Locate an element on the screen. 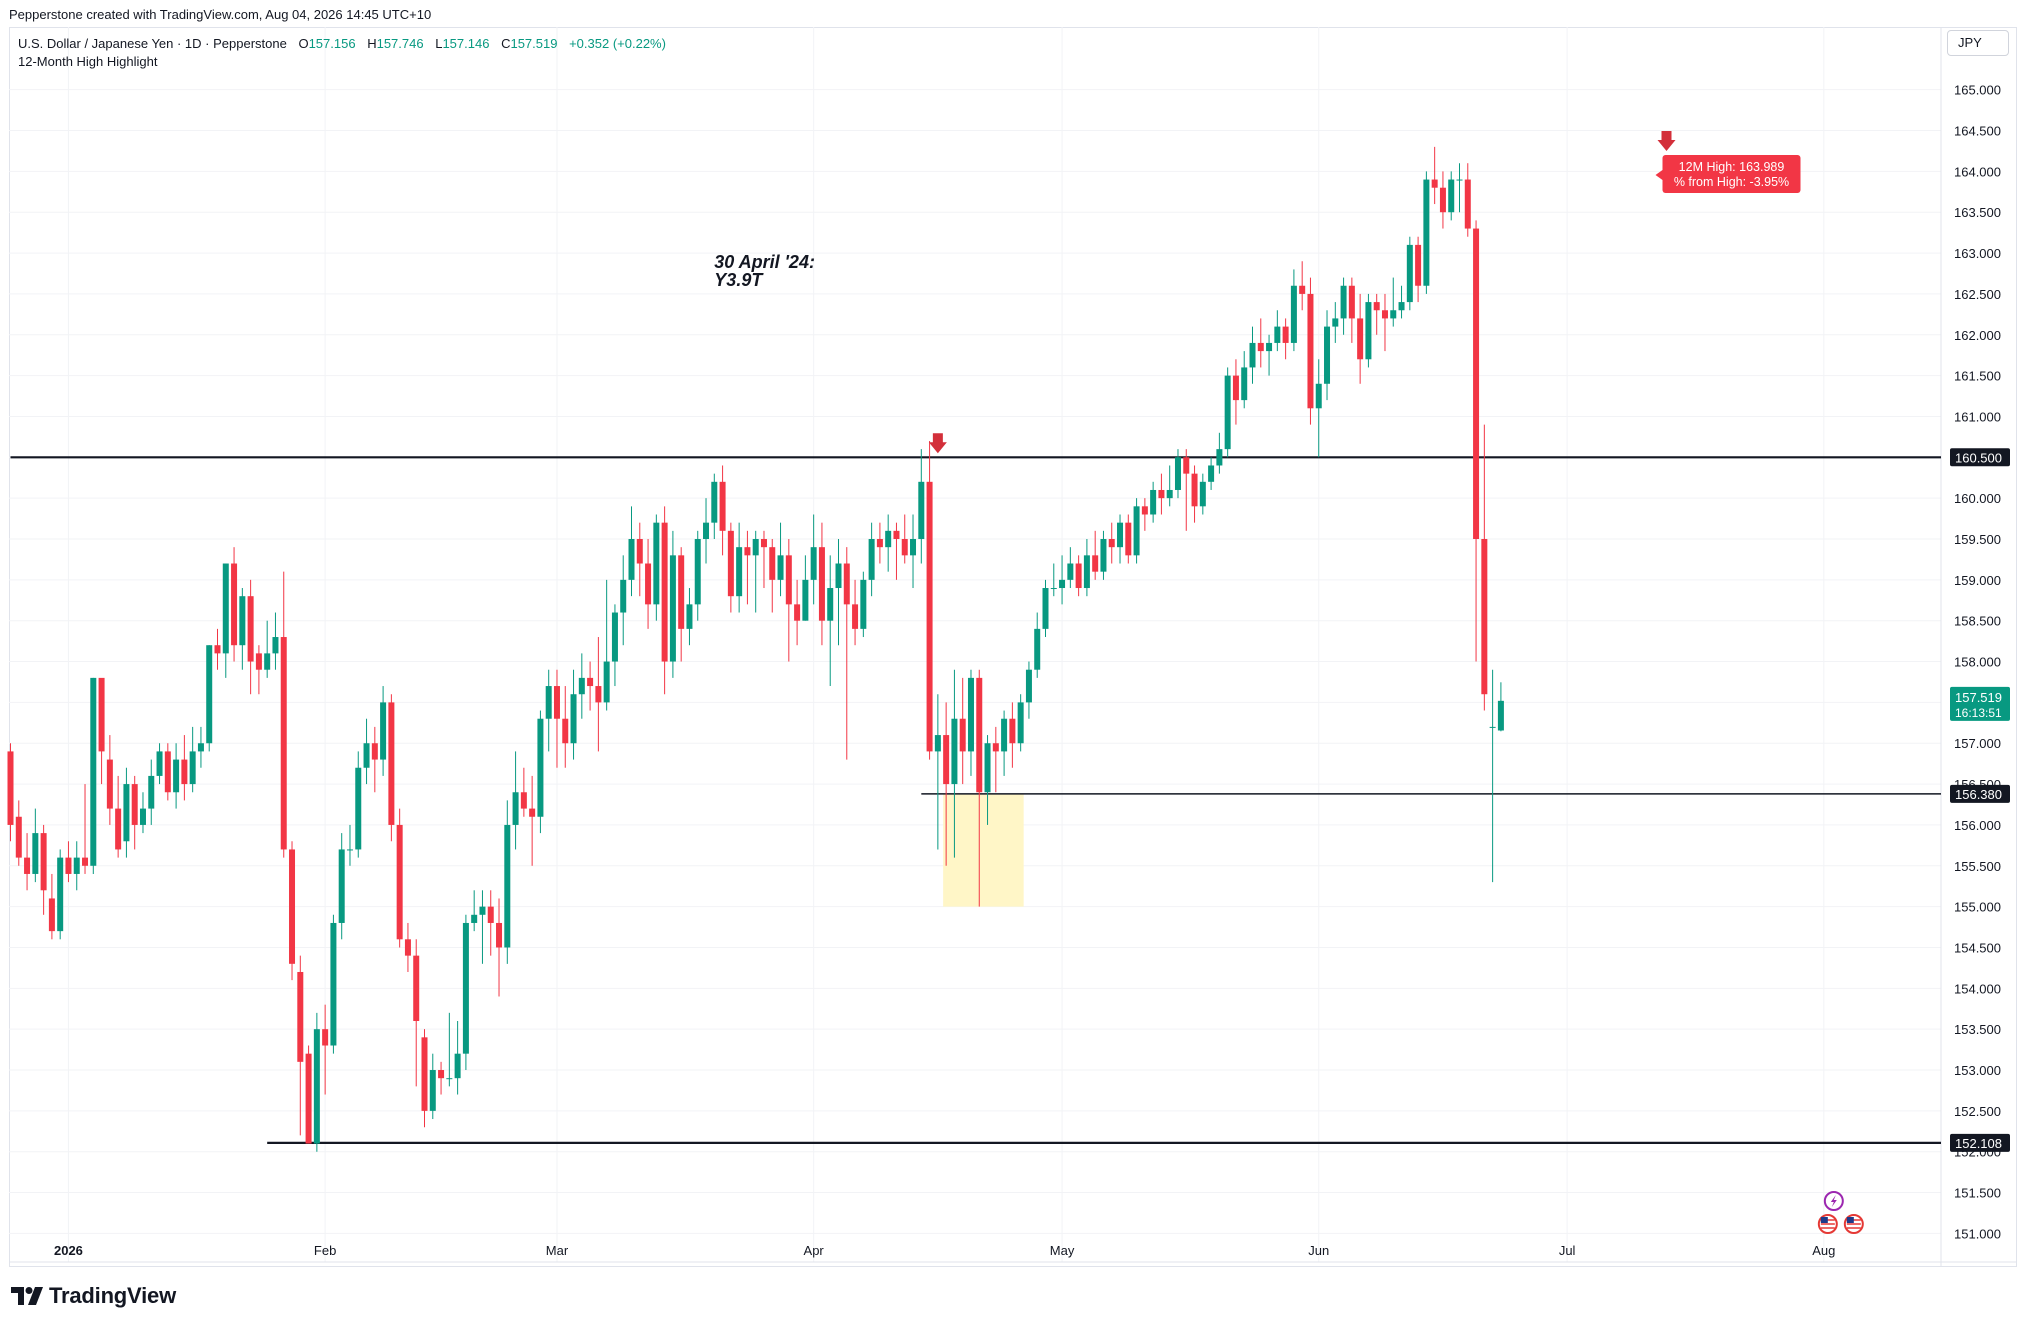  tradingview-brand: TradingView is located at coordinates (93, 1296).